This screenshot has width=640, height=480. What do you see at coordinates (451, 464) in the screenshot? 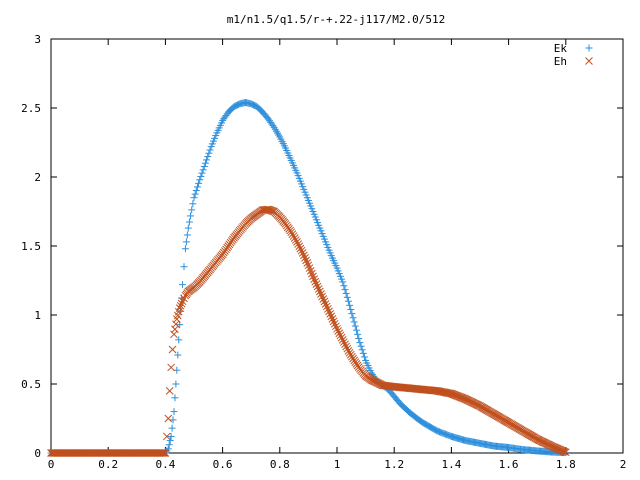
I see `x-tick-label: 1.4` at bounding box center [451, 464].